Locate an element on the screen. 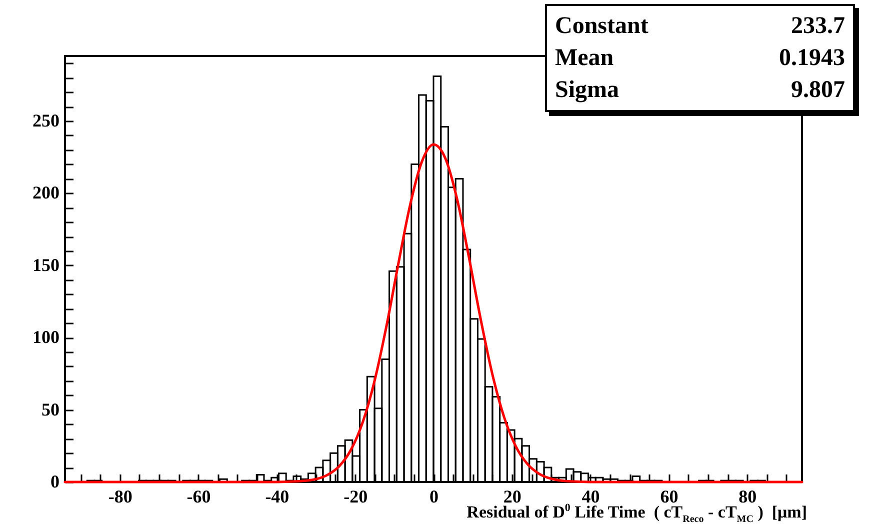  y-tick-label: 50 is located at coordinates (51, 409).